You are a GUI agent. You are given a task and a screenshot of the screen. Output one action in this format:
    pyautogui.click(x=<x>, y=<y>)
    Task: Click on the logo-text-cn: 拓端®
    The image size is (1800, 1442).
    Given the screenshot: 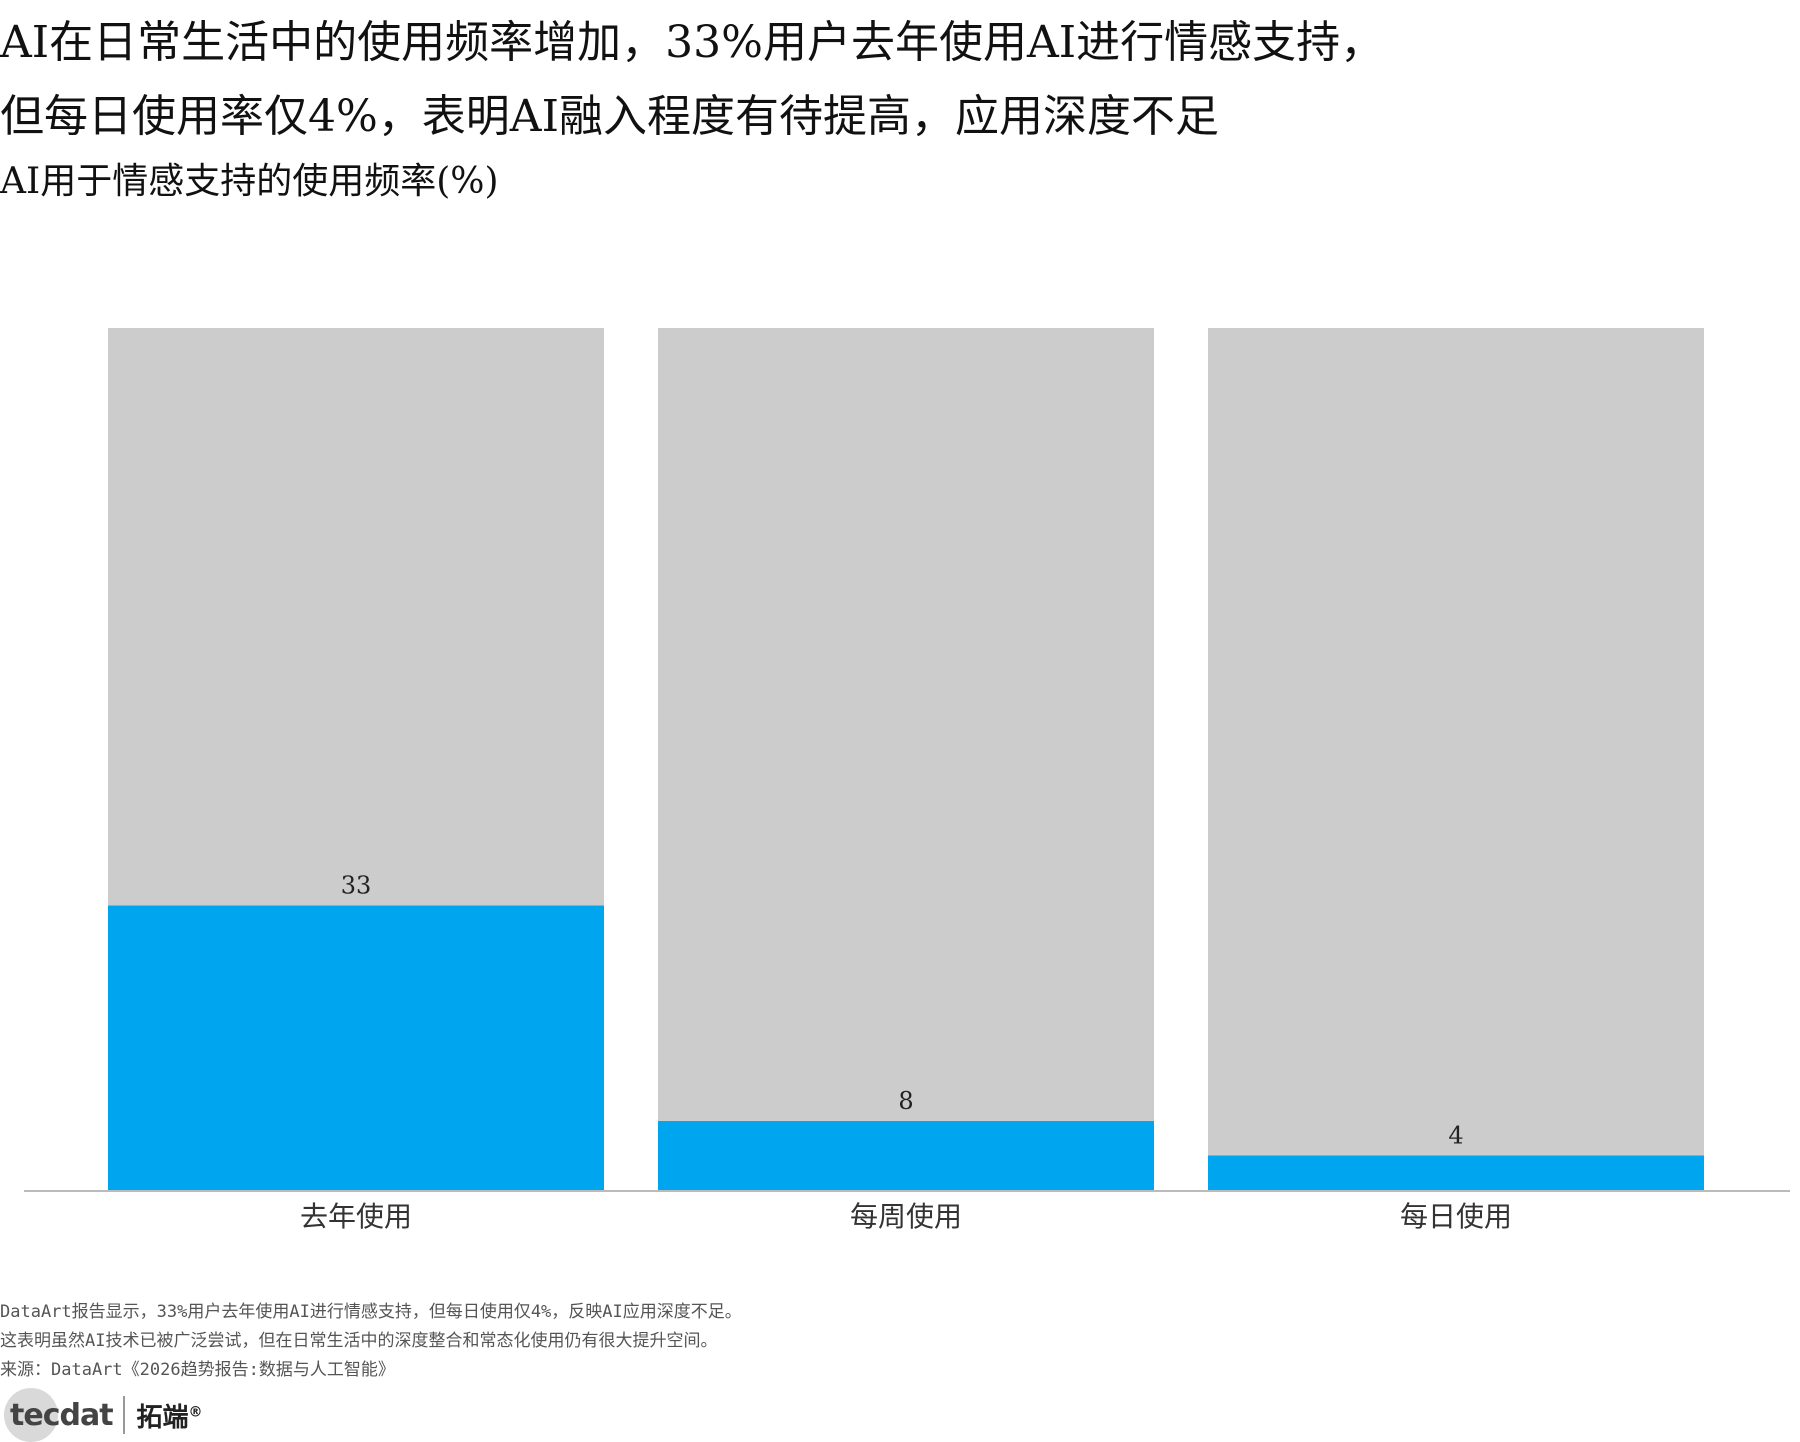 What is the action you would take?
    pyautogui.click(x=170, y=1415)
    